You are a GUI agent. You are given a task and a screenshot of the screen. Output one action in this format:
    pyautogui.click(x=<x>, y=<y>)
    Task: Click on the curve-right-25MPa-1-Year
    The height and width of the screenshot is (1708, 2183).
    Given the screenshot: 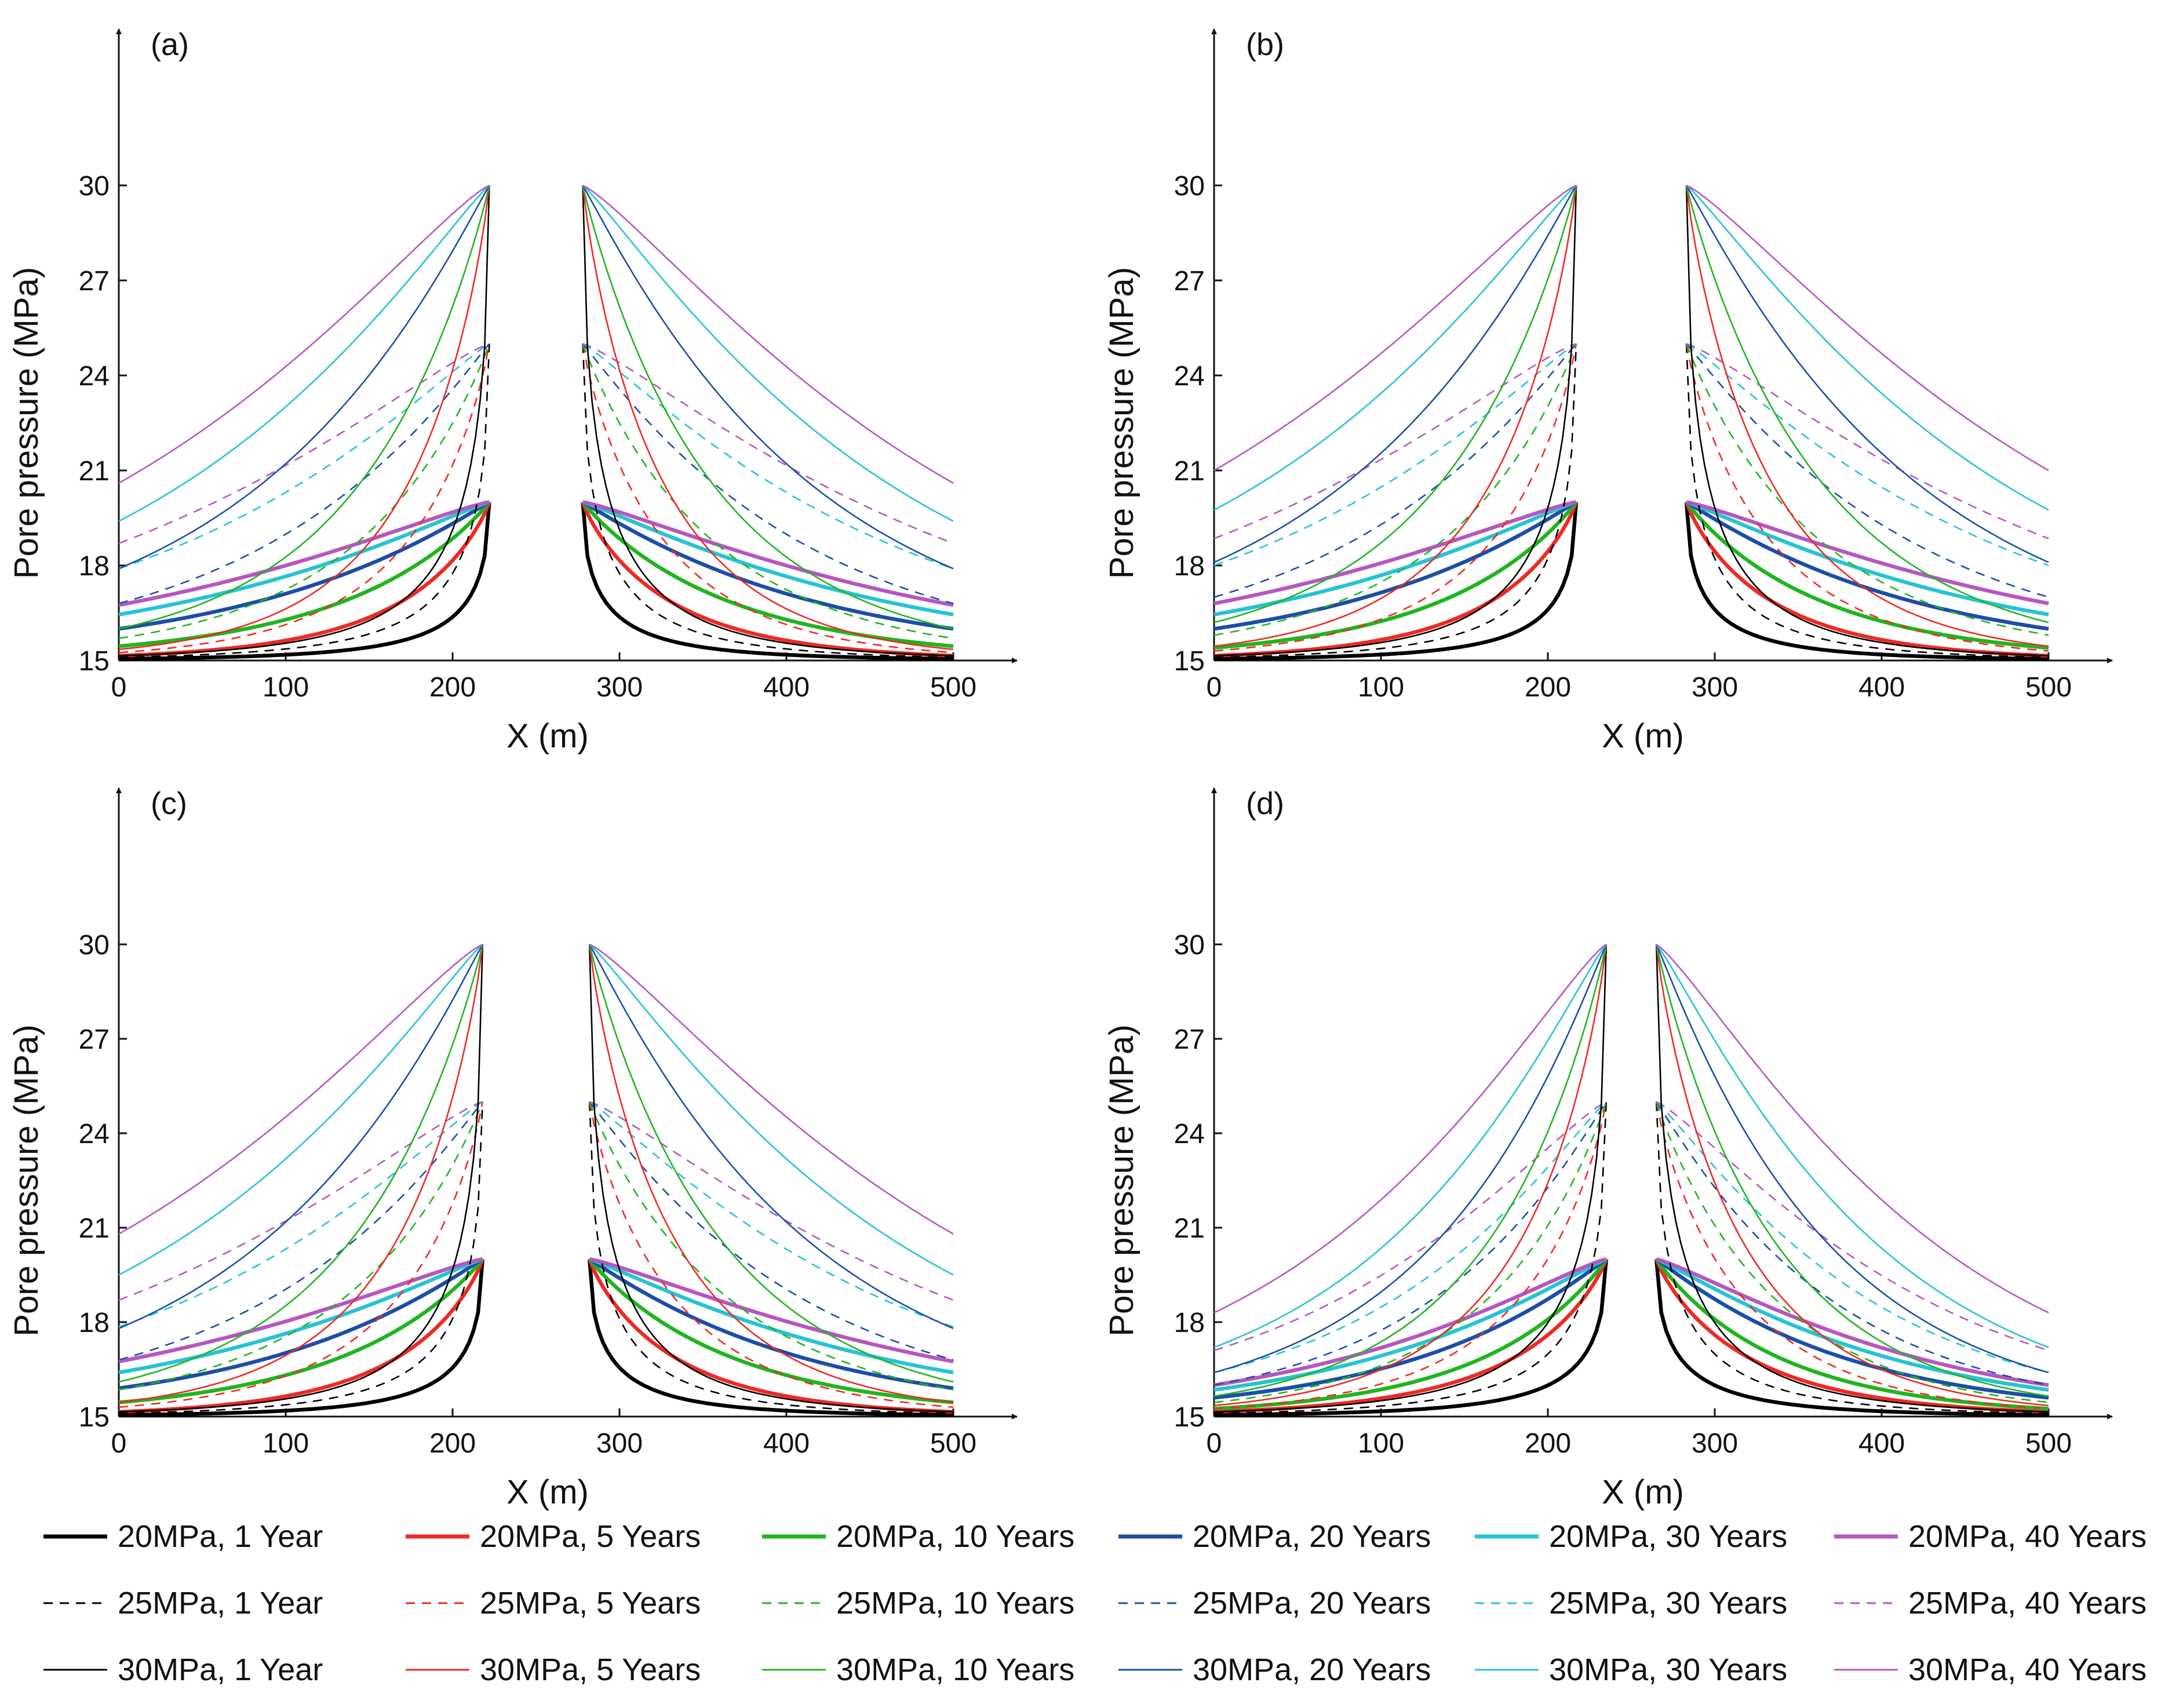 What is the action you would take?
    pyautogui.click(x=768, y=501)
    